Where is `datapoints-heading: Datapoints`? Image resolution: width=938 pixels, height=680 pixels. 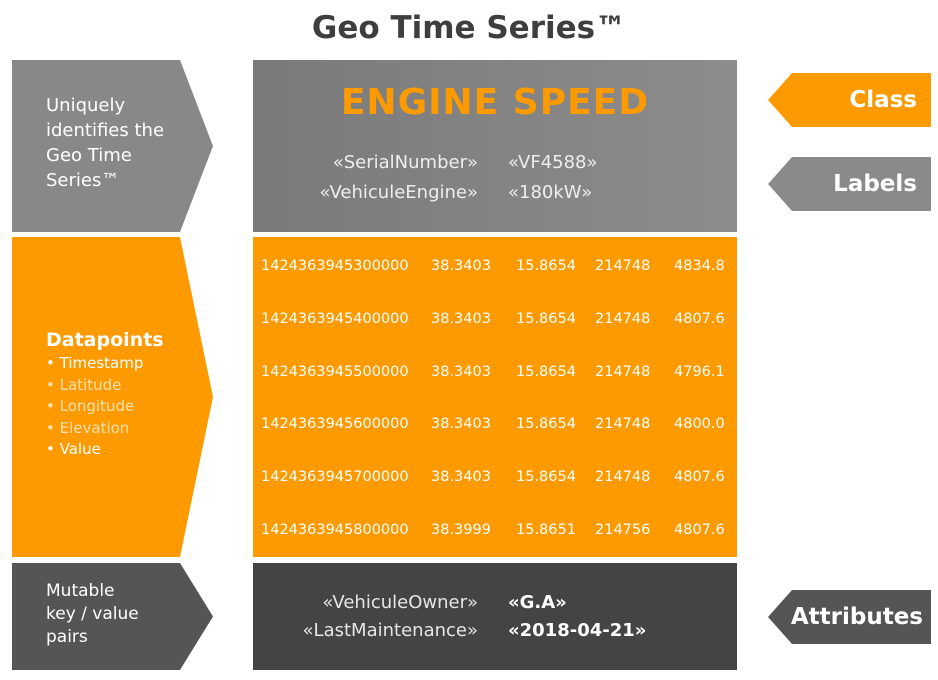 datapoints-heading: Datapoints is located at coordinates (105, 340).